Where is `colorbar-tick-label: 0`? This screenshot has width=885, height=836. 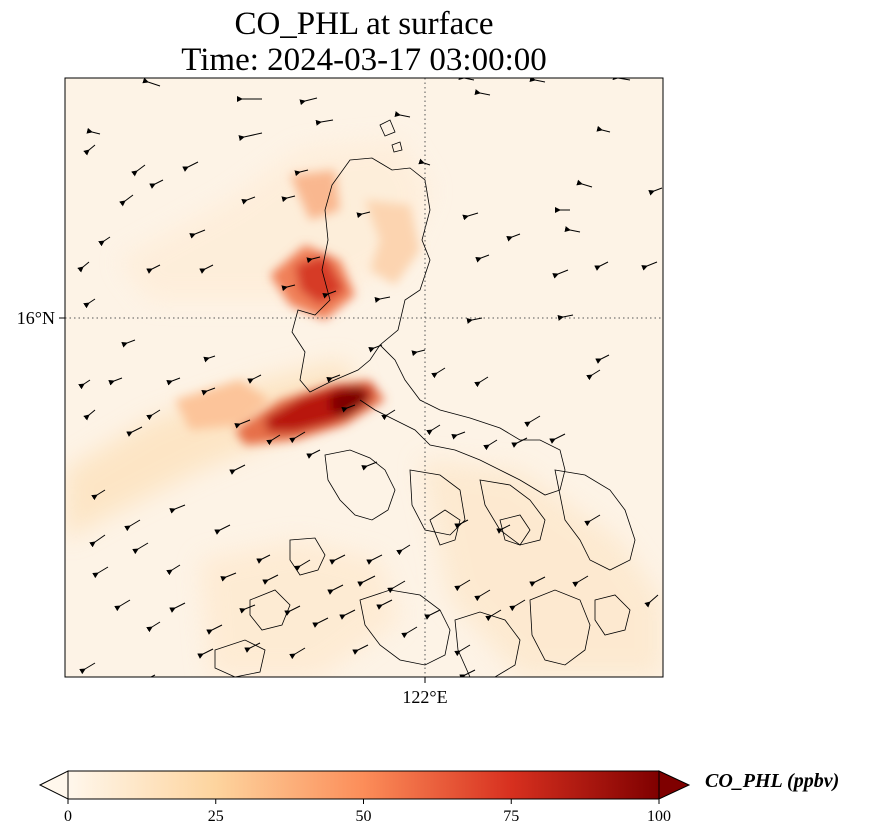
colorbar-tick-label: 0 is located at coordinates (68, 816).